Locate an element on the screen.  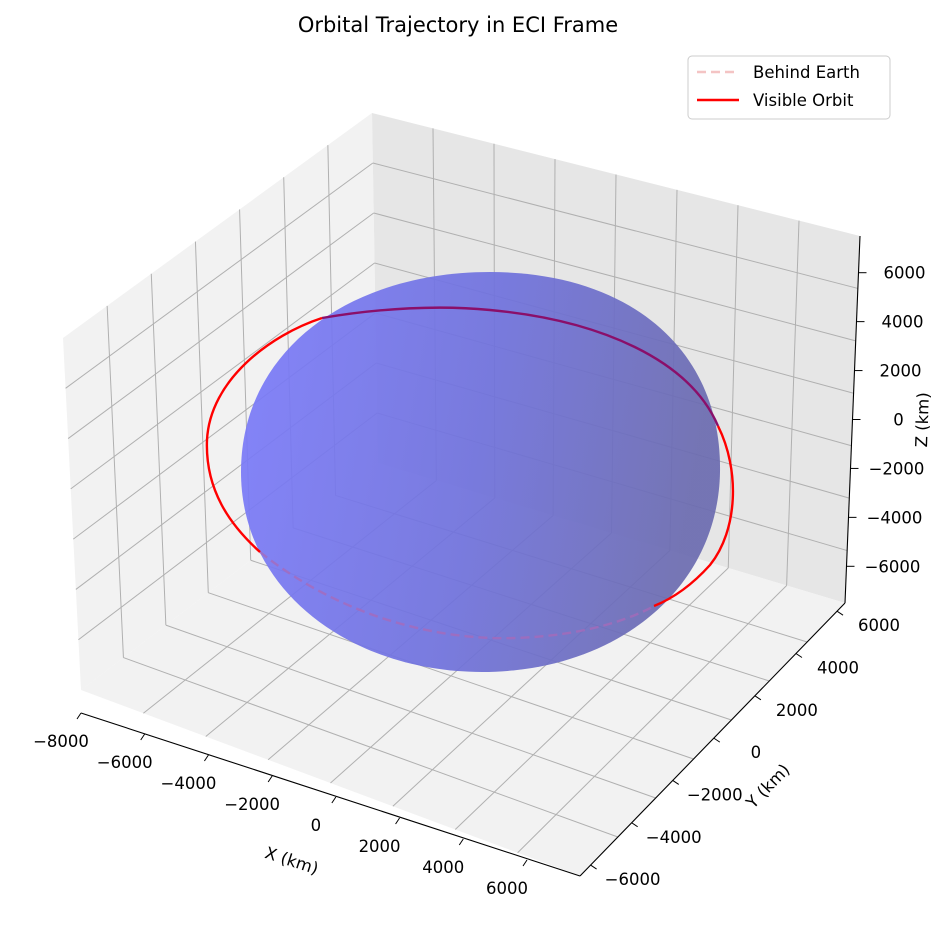
y-tick-label: −4000 is located at coordinates (674, 837).